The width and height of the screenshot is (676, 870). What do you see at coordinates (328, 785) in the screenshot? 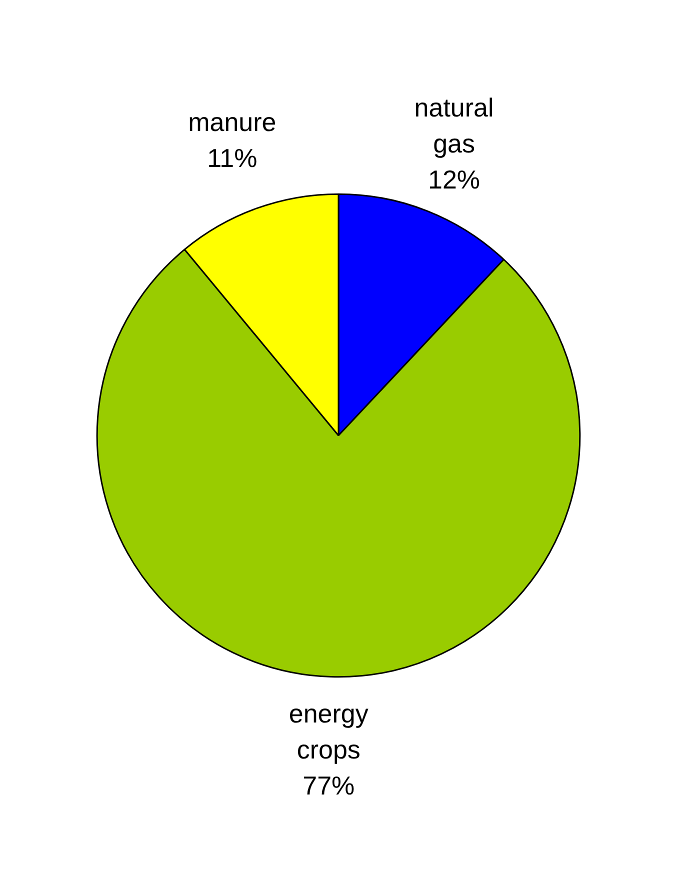
I see `data-label: 77%` at bounding box center [328, 785].